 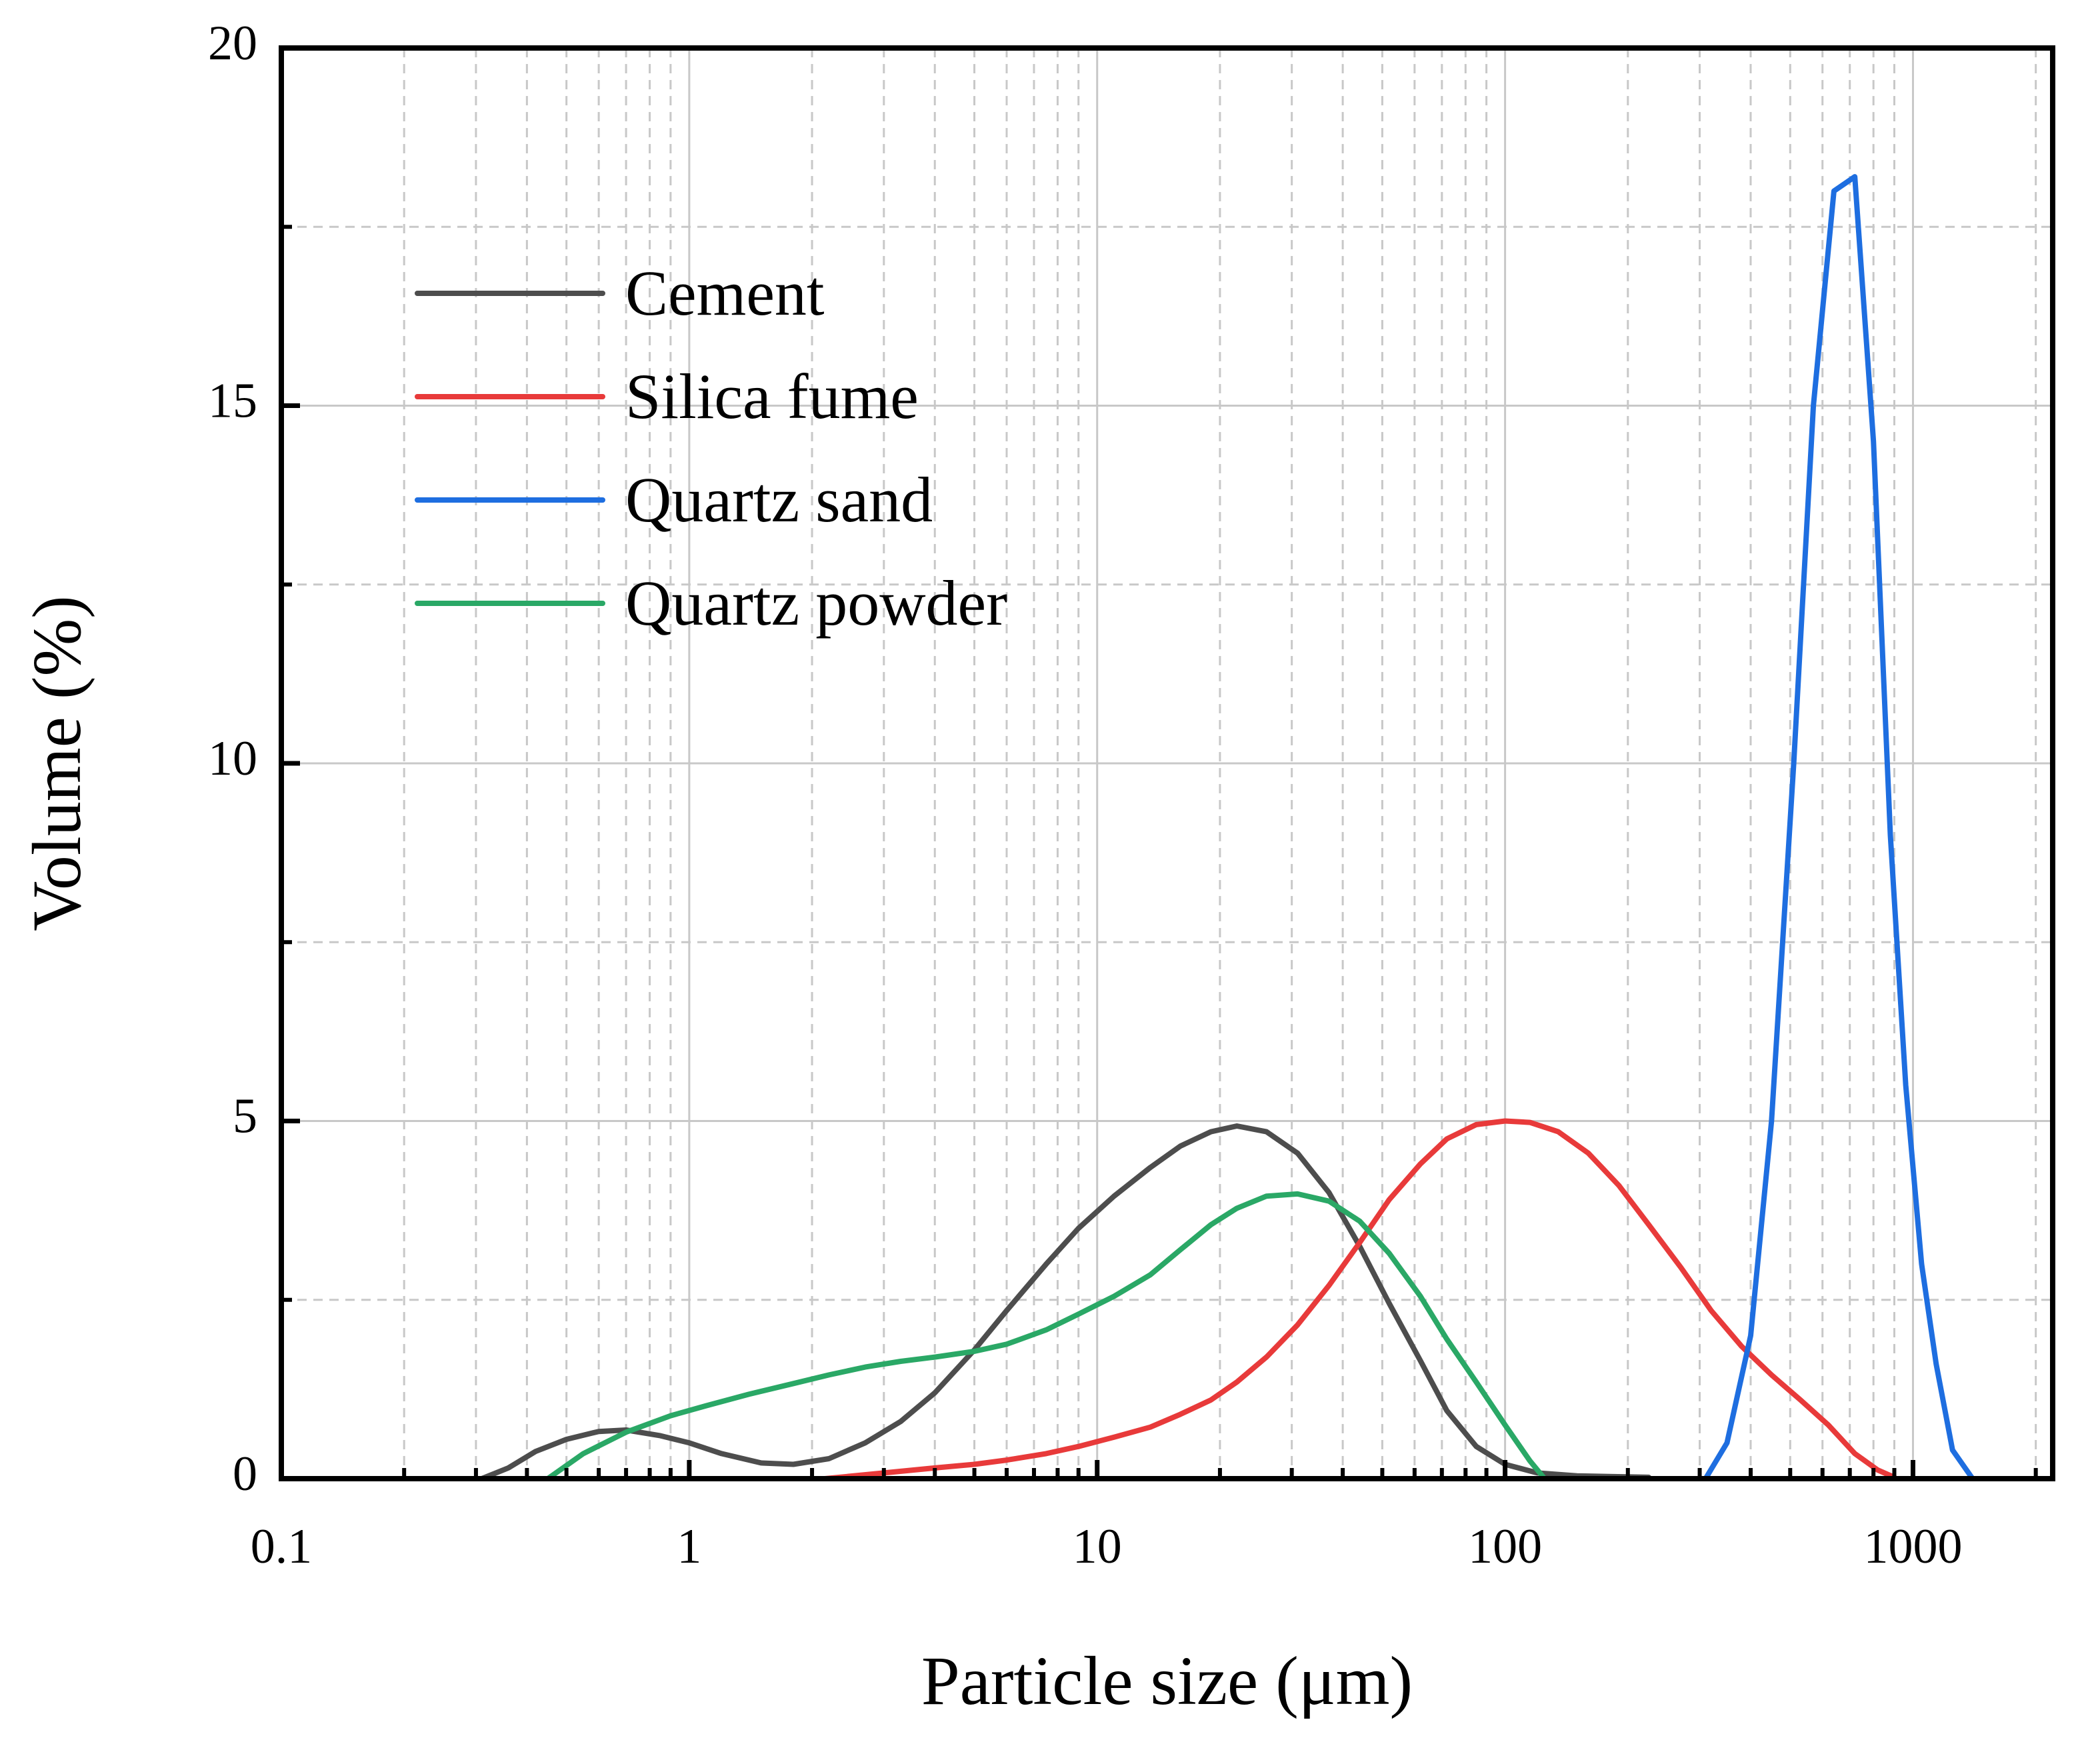 I want to click on y-tick-label: 0, so click(x=245, y=1474).